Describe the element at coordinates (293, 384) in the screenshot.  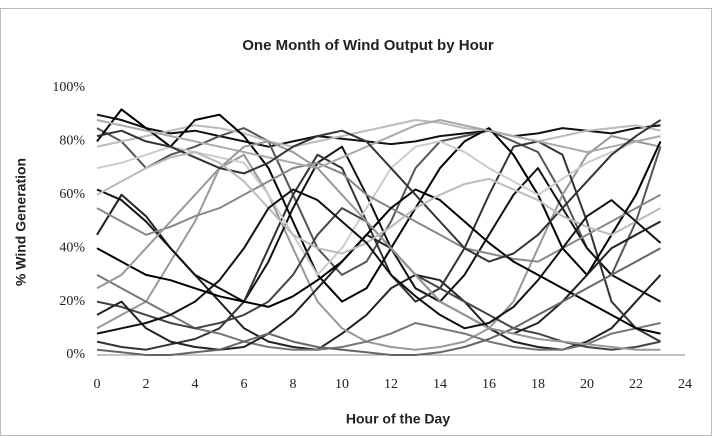
I see `x-tick-label: 8` at that location.